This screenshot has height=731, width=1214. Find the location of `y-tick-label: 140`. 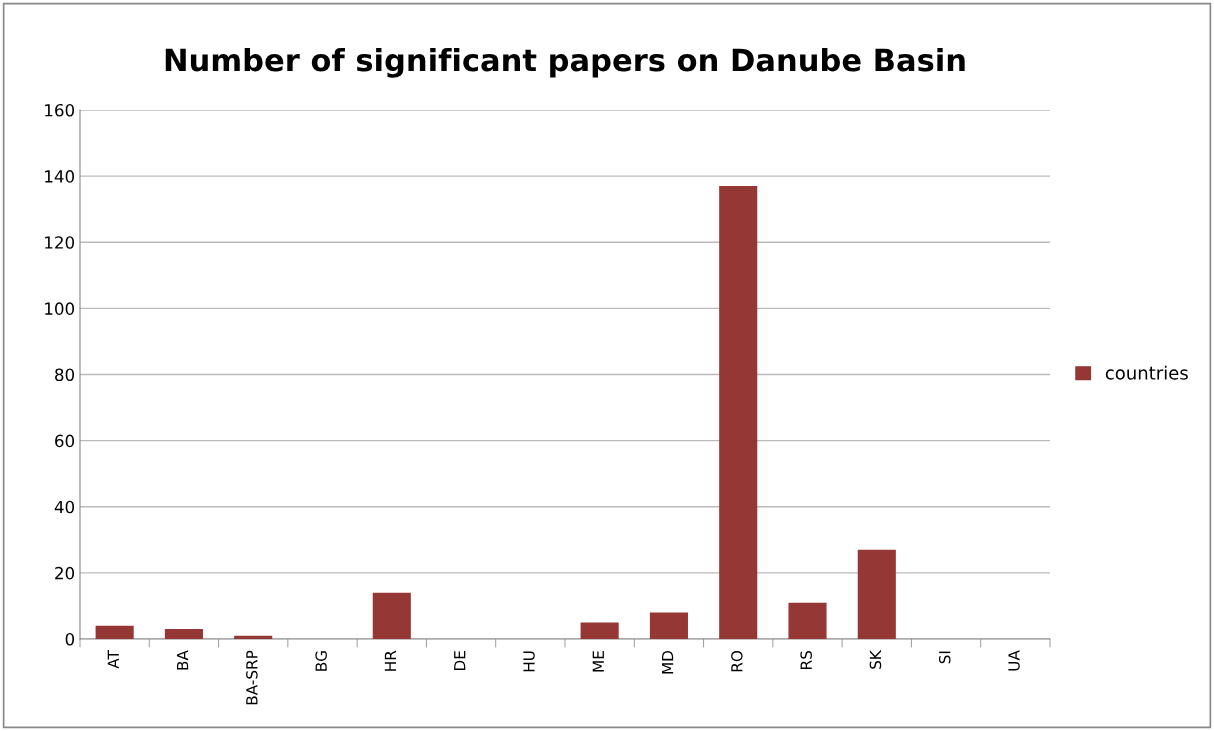

y-tick-label: 140 is located at coordinates (60, 176).